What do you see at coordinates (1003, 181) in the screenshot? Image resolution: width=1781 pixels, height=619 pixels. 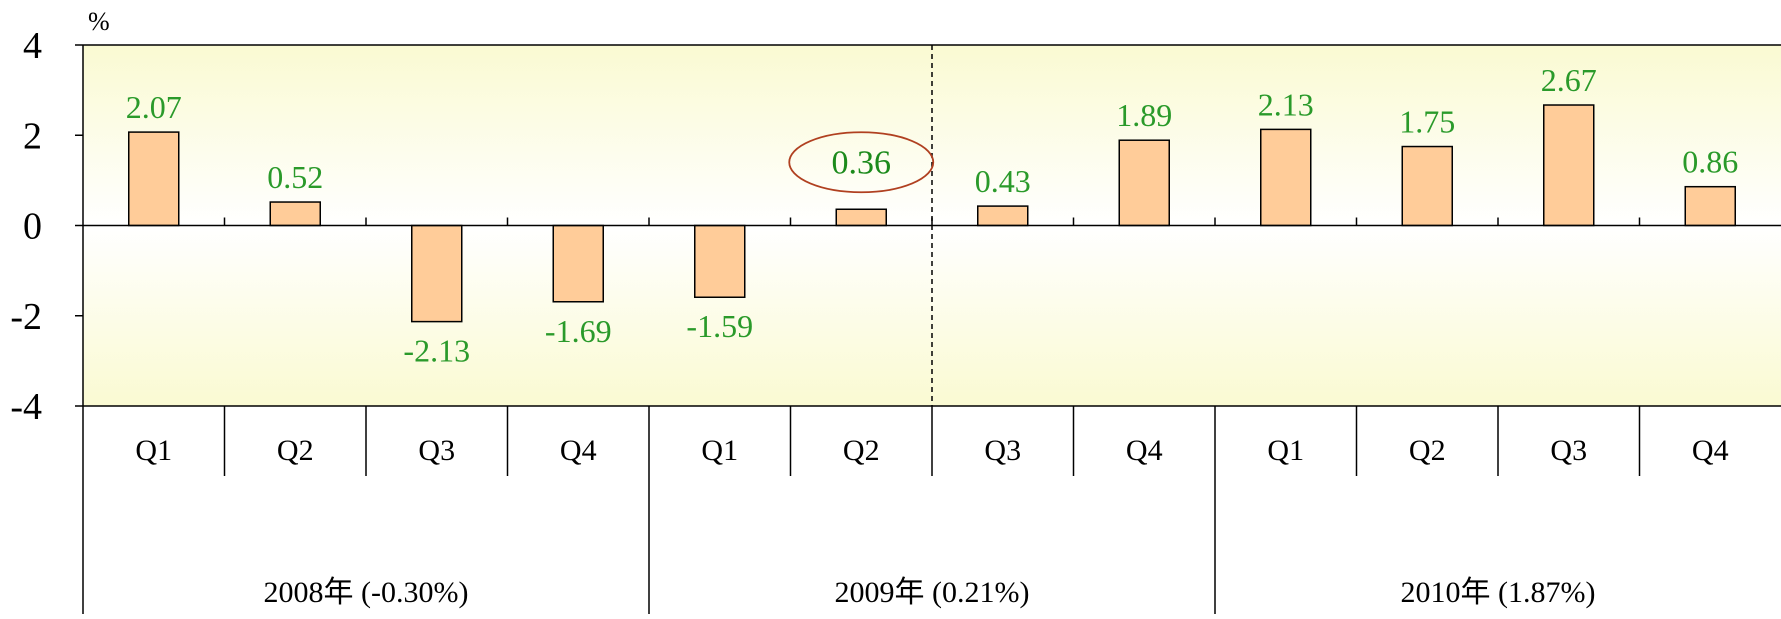 I see `value-label: 0.43` at bounding box center [1003, 181].